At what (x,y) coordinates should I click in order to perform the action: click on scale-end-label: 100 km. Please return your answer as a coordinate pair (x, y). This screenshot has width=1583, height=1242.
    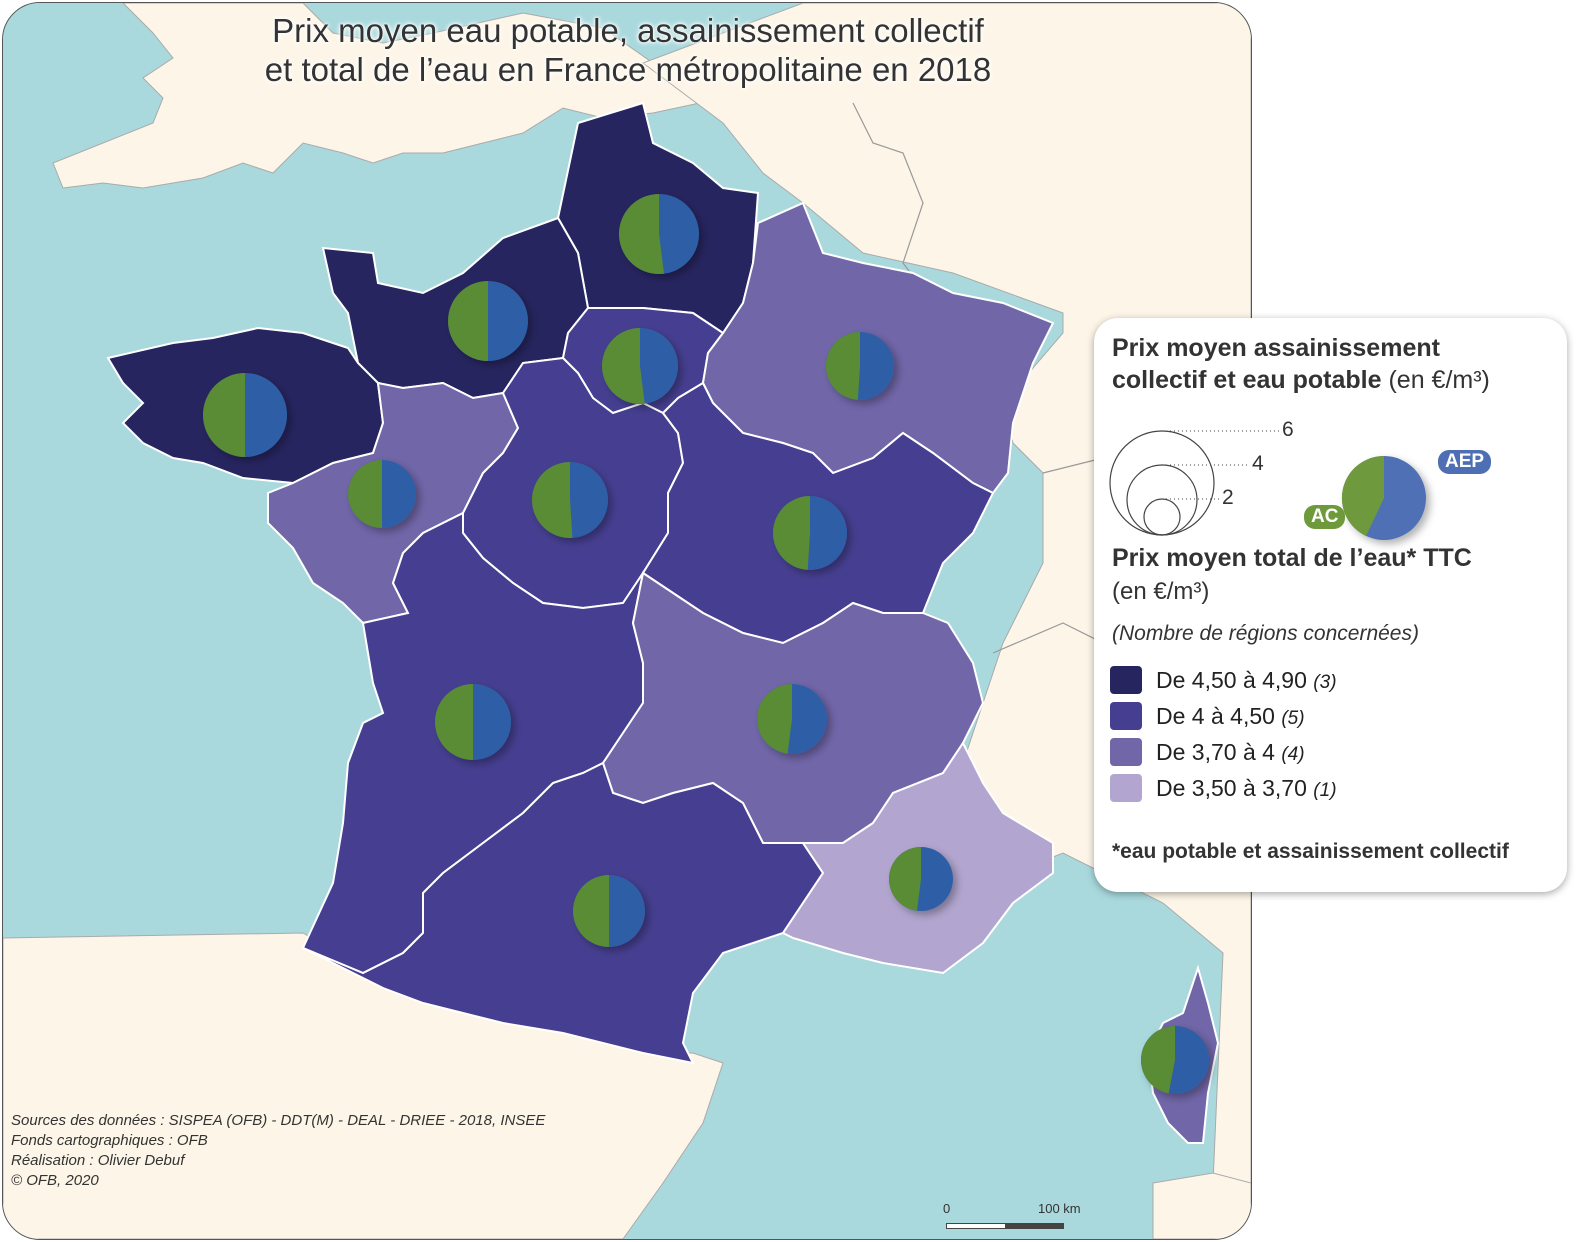
    Looking at the image, I should click on (1059, 1208).